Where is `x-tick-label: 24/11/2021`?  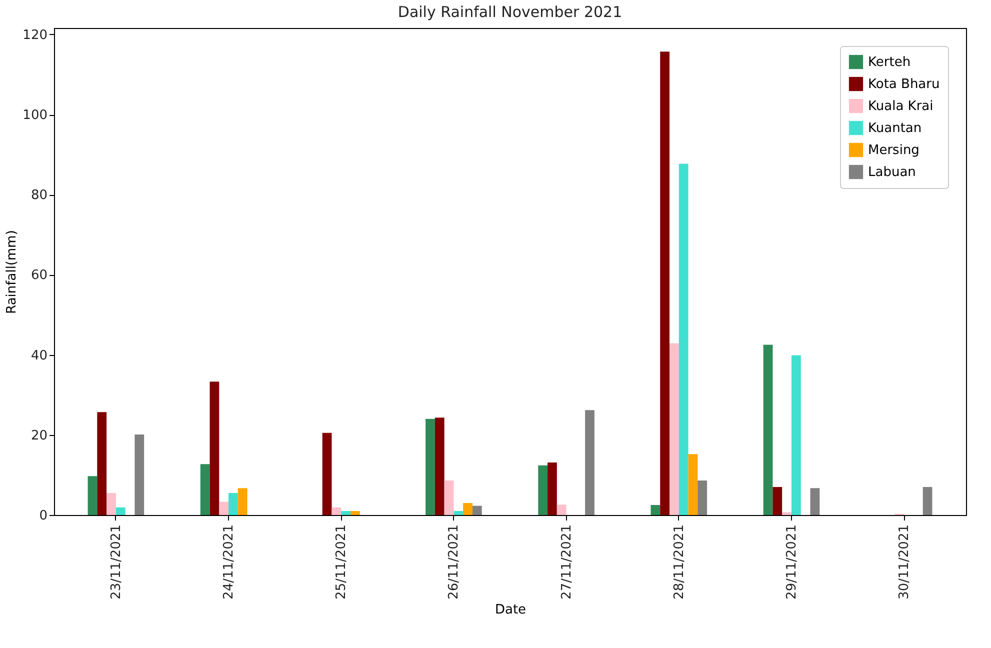 x-tick-label: 24/11/2021 is located at coordinates (229, 562).